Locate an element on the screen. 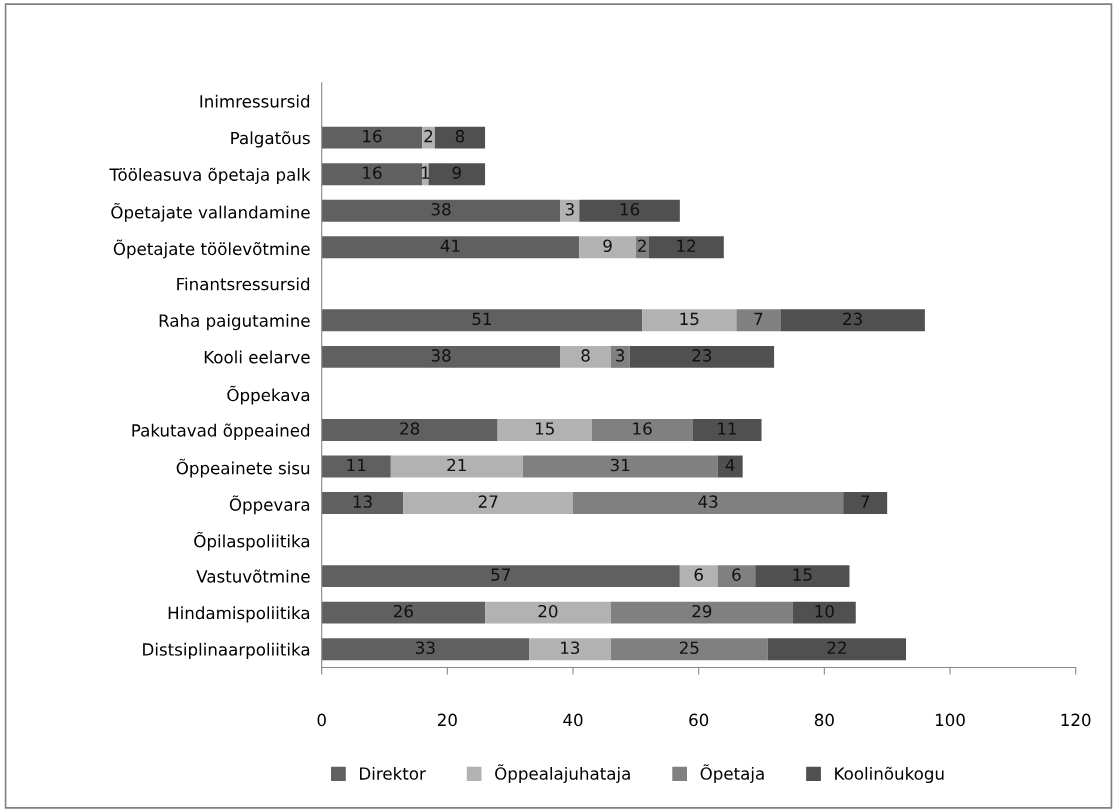  y-tick-label: Õpetajate vallandamine is located at coordinates (210, 212).